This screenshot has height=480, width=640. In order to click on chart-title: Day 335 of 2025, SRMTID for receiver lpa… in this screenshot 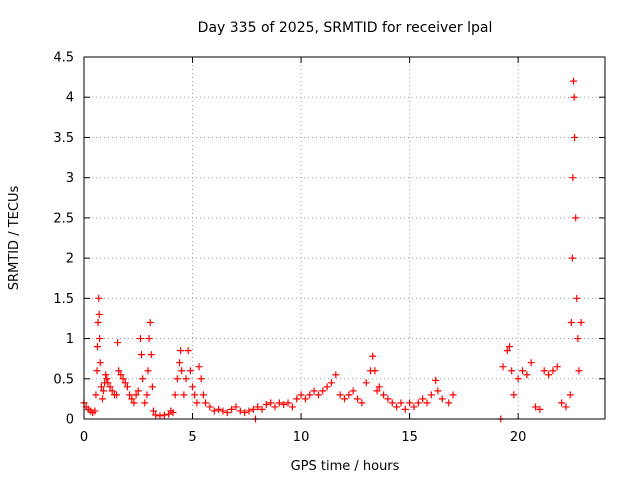, I will do `click(345, 28)`.